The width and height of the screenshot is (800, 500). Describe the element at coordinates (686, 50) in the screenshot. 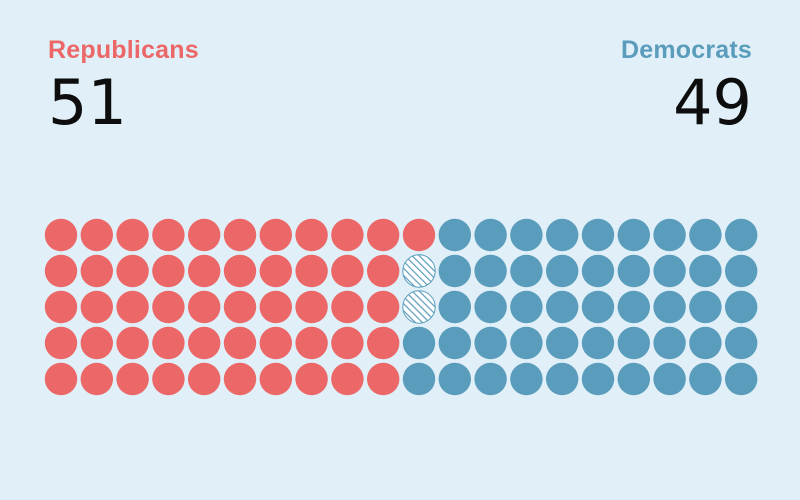

I see `democrats-label: Democrats` at that location.